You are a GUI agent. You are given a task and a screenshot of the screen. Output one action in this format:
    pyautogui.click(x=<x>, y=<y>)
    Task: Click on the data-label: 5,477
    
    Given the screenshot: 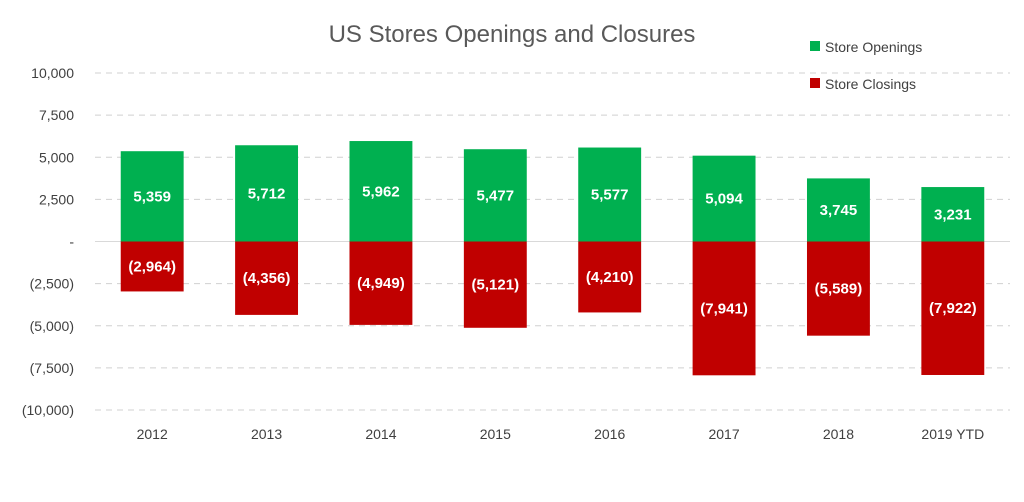 What is the action you would take?
    pyautogui.click(x=496, y=195)
    